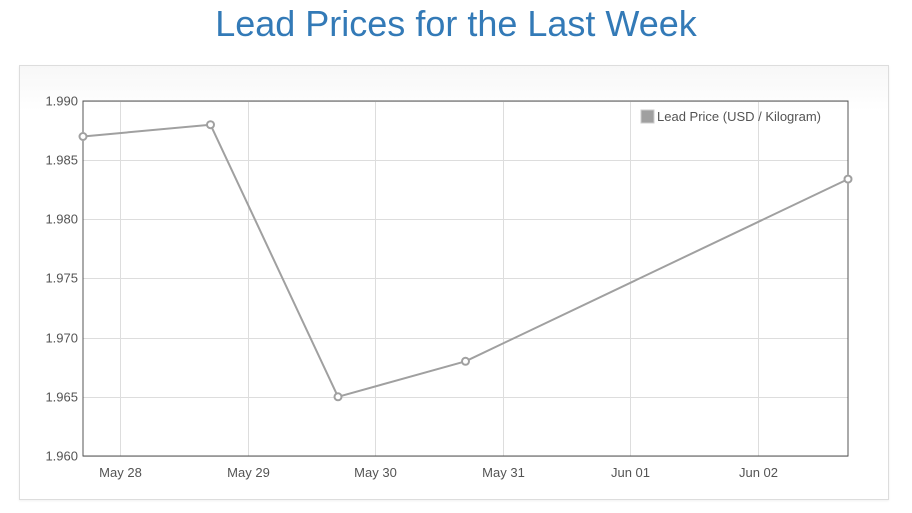 Image resolution: width=912 pixels, height=513 pixels. What do you see at coordinates (61, 397) in the screenshot?
I see `y-tick-label: 1.965` at bounding box center [61, 397].